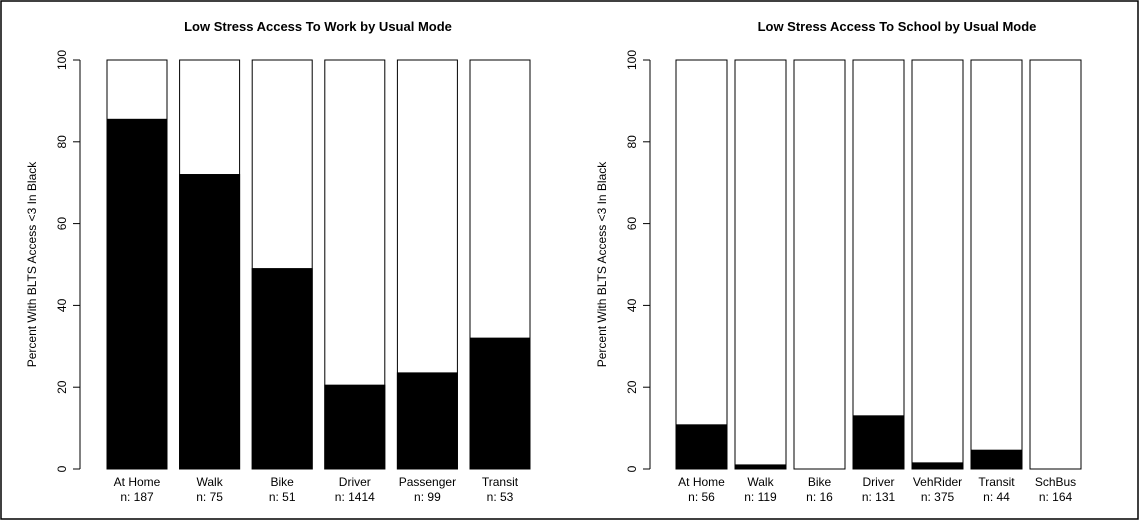 The height and width of the screenshot is (520, 1139). What do you see at coordinates (938, 497) in the screenshot?
I see `n-label: n: 375` at bounding box center [938, 497].